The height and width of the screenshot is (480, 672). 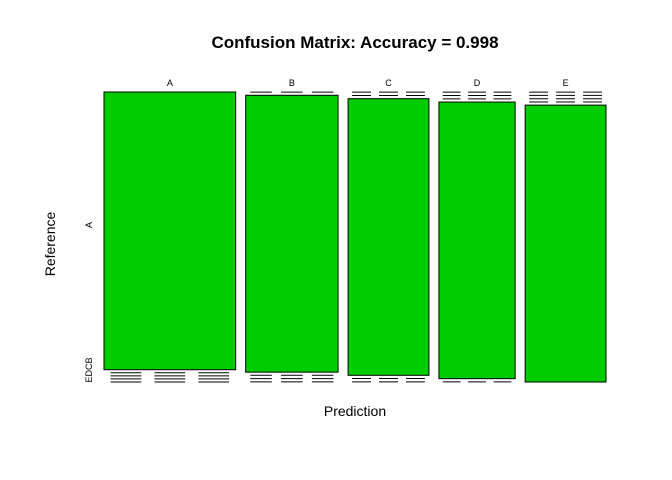 I want to click on tile-C-C, so click(x=388, y=237).